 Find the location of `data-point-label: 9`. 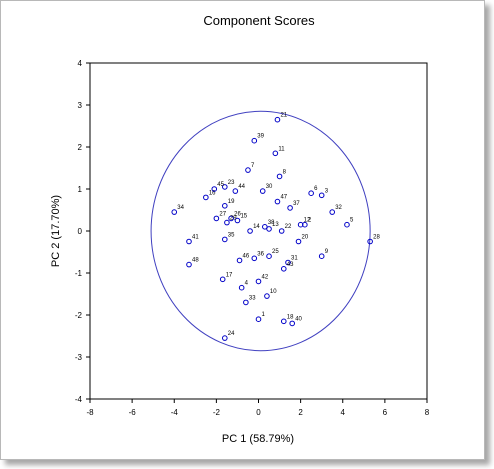

data-point-label: 9 is located at coordinates (327, 252).